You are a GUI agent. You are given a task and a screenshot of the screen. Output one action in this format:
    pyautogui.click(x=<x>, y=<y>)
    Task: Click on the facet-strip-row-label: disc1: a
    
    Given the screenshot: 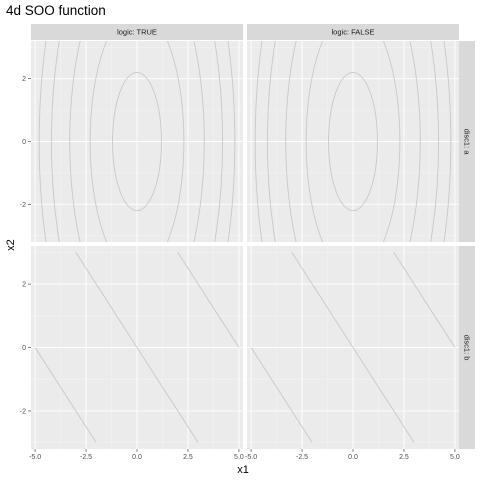 What is the action you would take?
    pyautogui.click(x=467, y=142)
    